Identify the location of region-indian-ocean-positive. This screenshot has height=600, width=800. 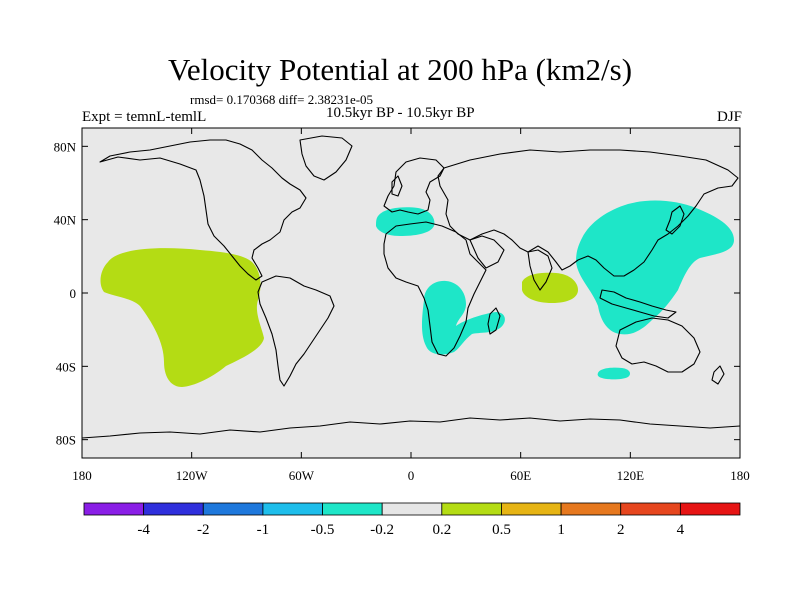
(550, 287).